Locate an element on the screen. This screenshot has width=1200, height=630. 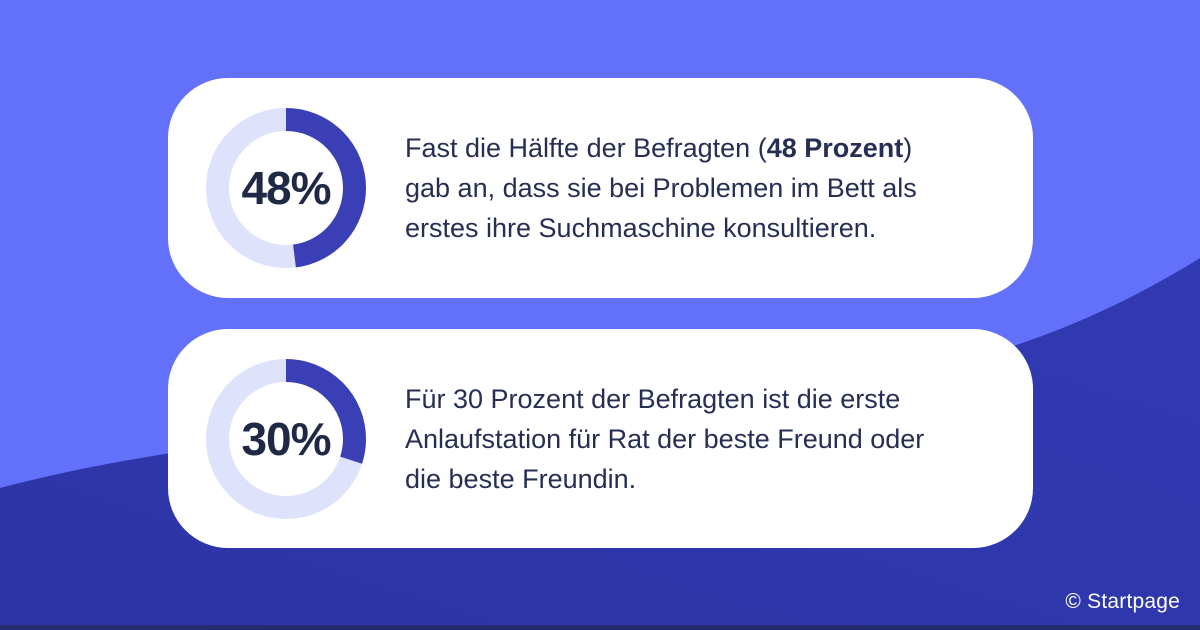
percent-label: 30% is located at coordinates (286, 438).